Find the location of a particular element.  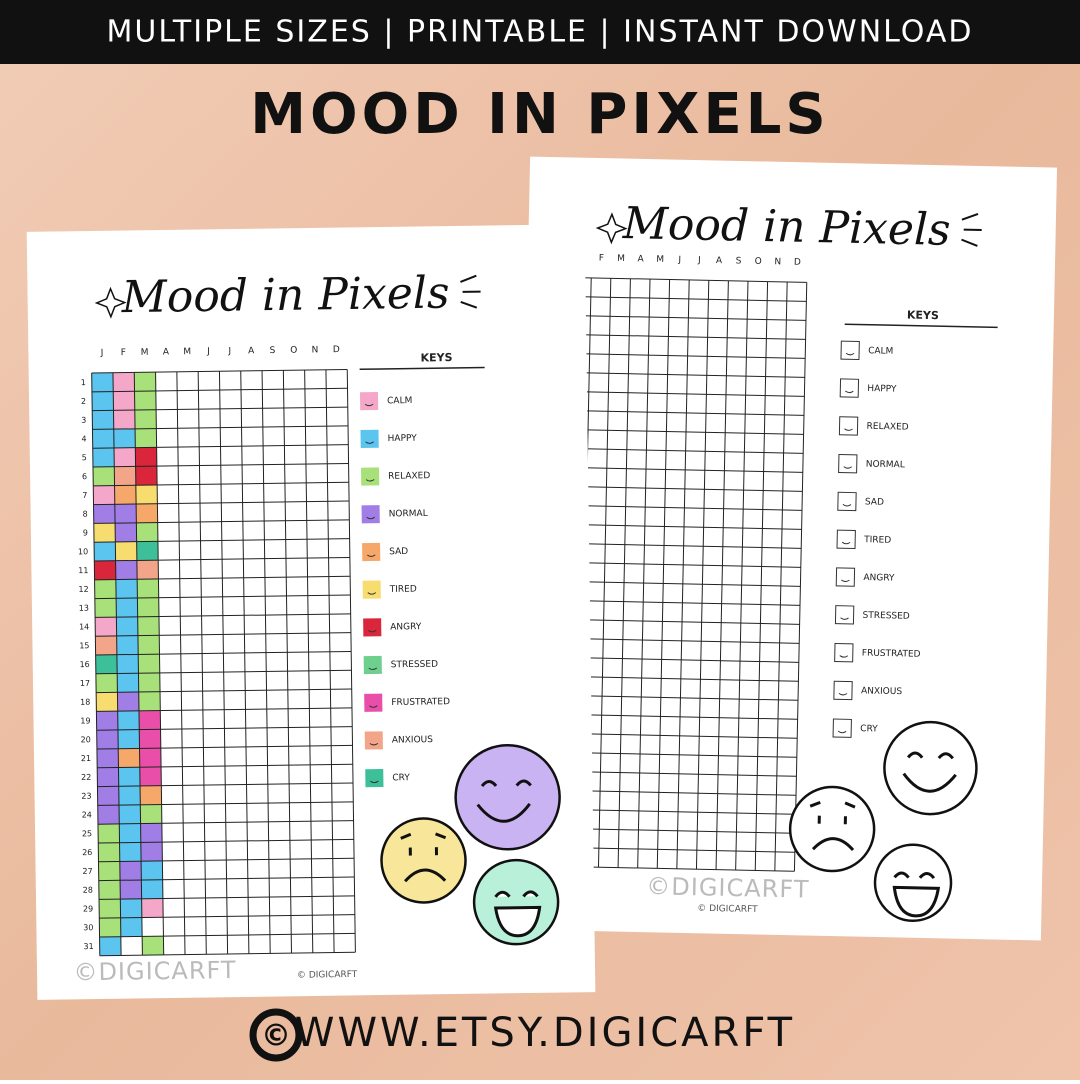

month-label: S is located at coordinates (739, 261).